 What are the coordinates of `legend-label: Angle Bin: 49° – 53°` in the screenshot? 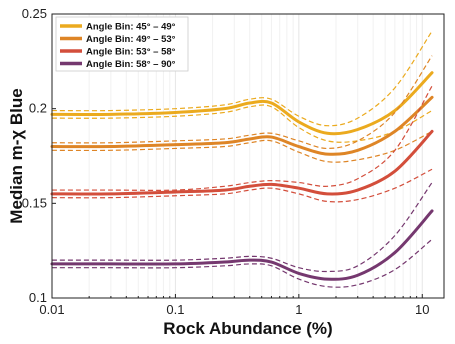 It's located at (131, 39).